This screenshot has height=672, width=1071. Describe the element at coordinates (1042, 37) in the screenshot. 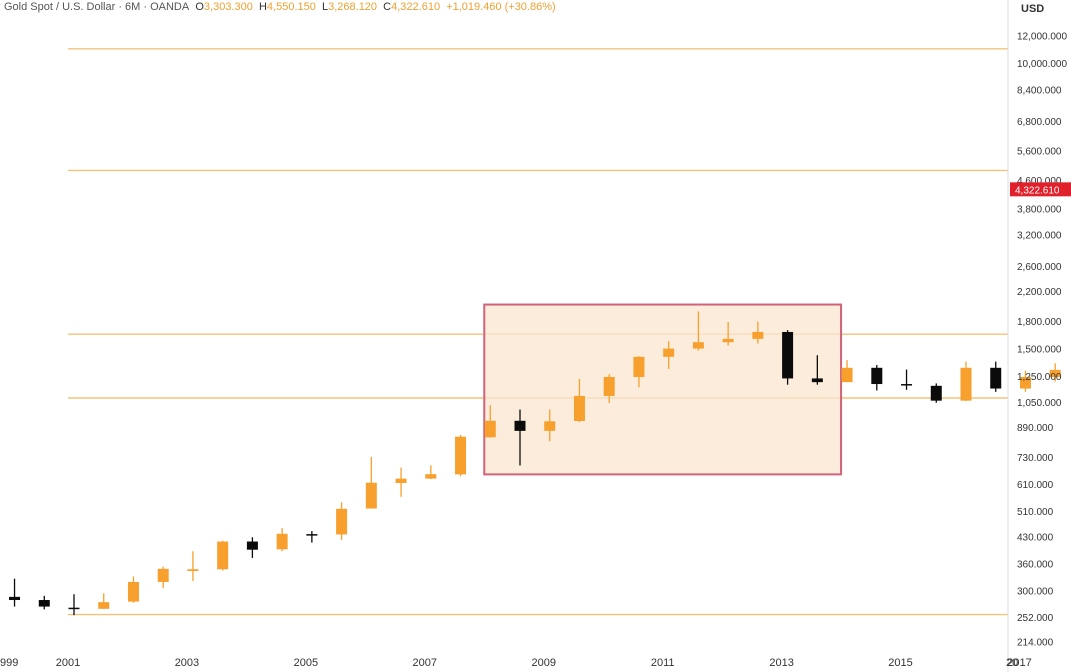

I see `price-tick-label: 12,000.000` at that location.